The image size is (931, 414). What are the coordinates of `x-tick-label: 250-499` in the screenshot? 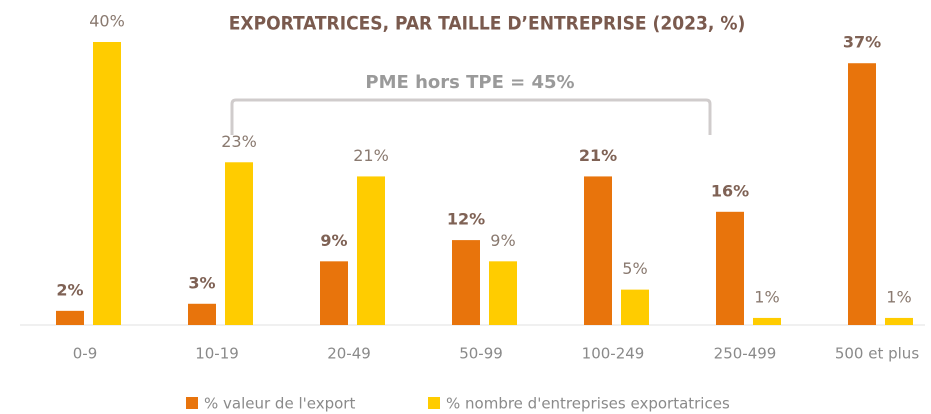 It's located at (745, 354).